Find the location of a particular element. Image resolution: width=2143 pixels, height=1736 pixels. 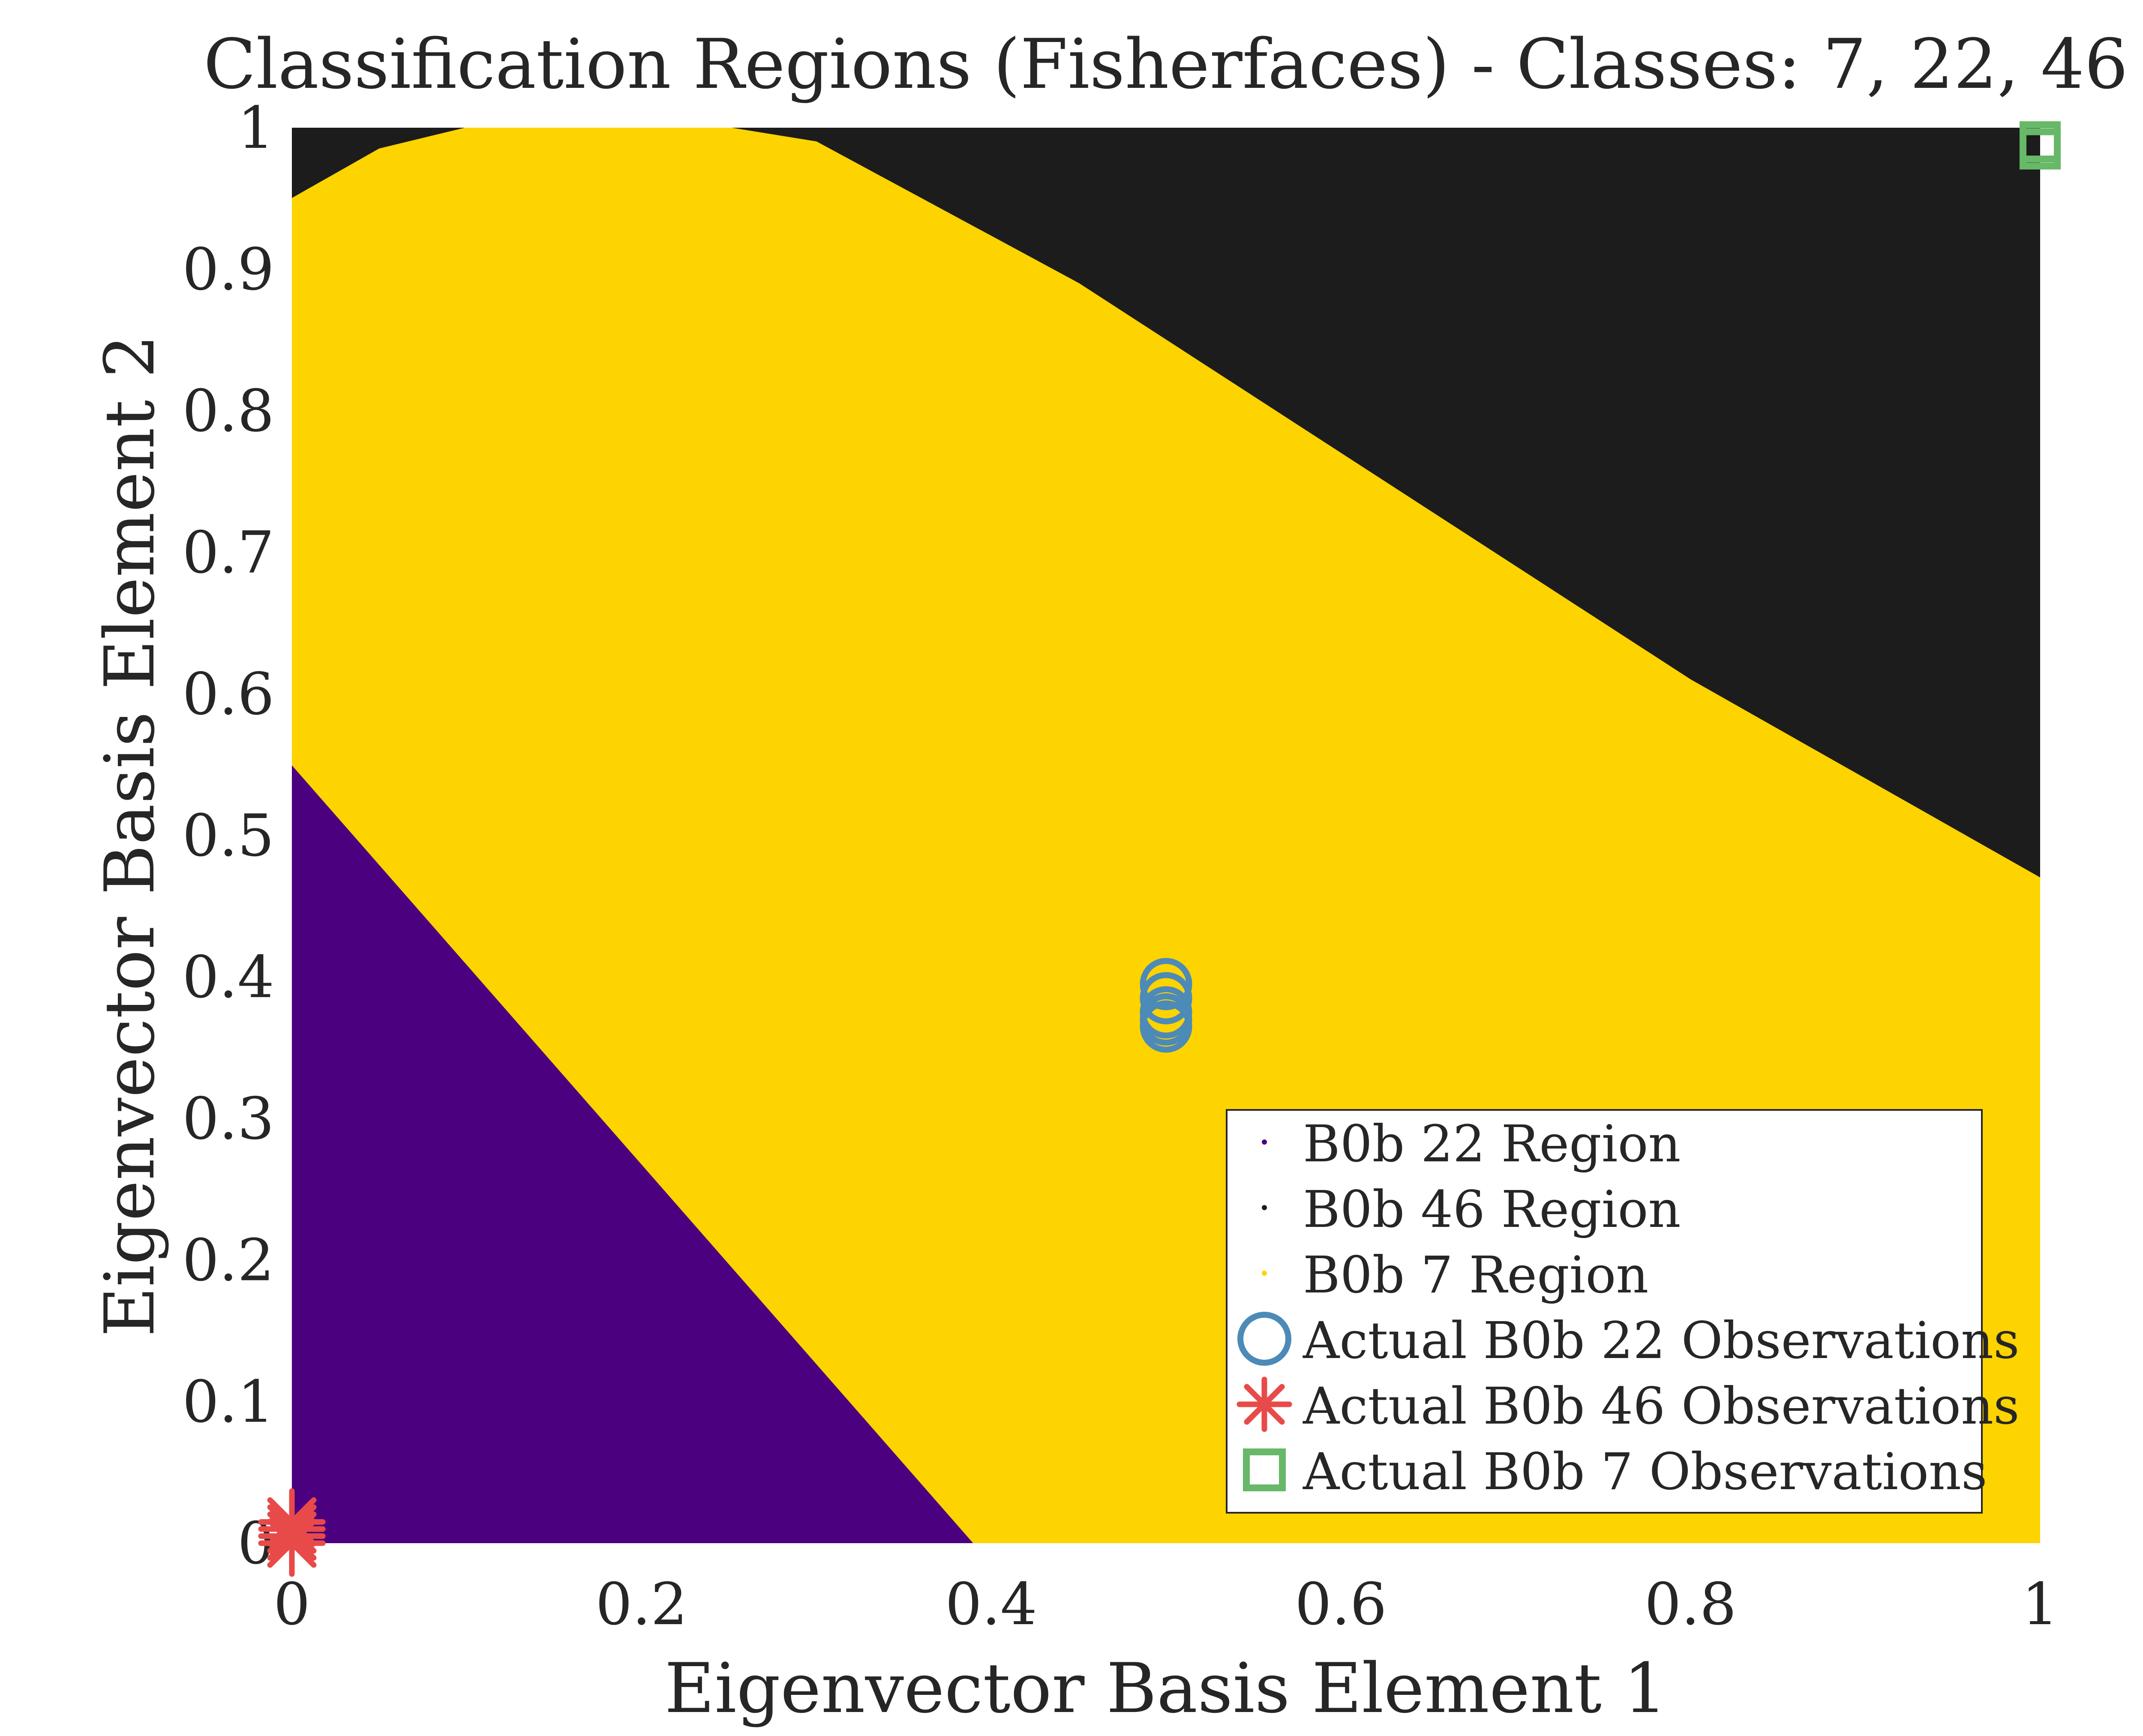

y-tick-label: 0.7 is located at coordinates (228, 552).